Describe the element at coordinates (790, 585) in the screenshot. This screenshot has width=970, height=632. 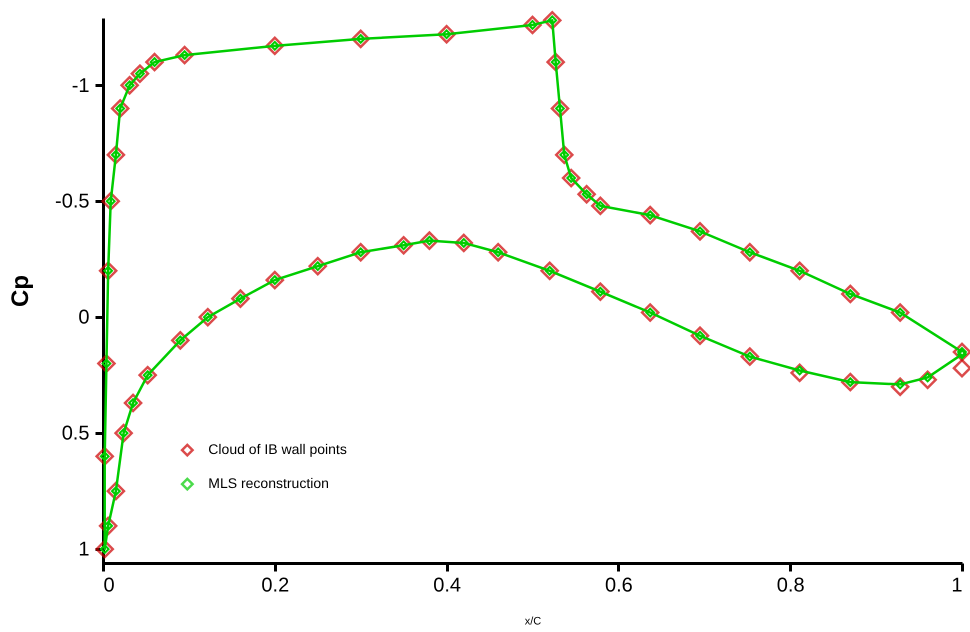
I see `x-tick-label: 0.8` at that location.